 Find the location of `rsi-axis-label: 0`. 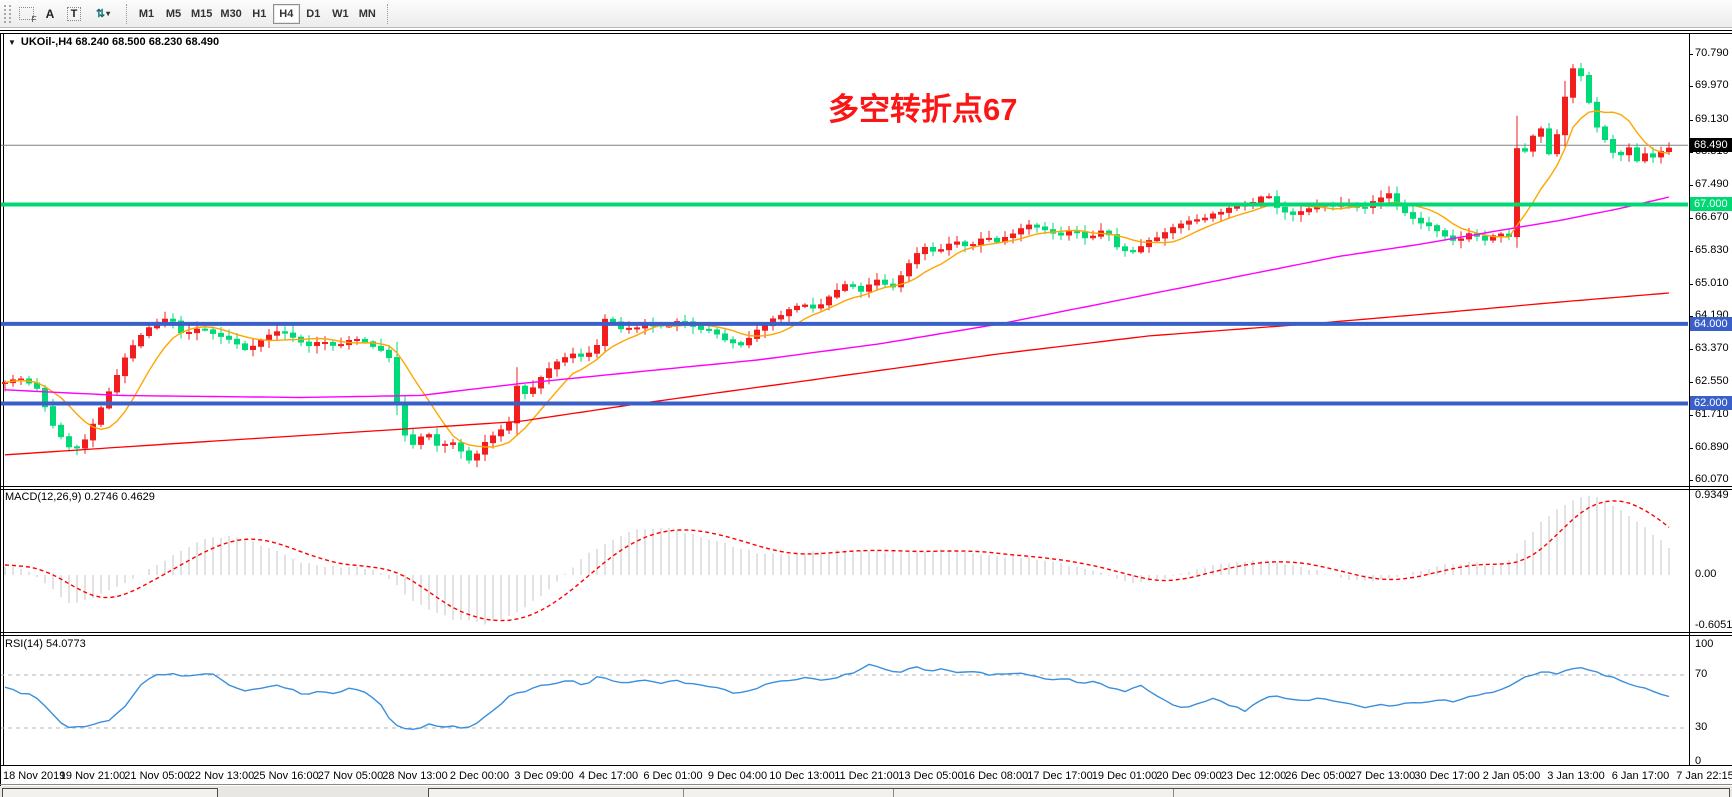

rsi-axis-label: 0 is located at coordinates (1698, 761).